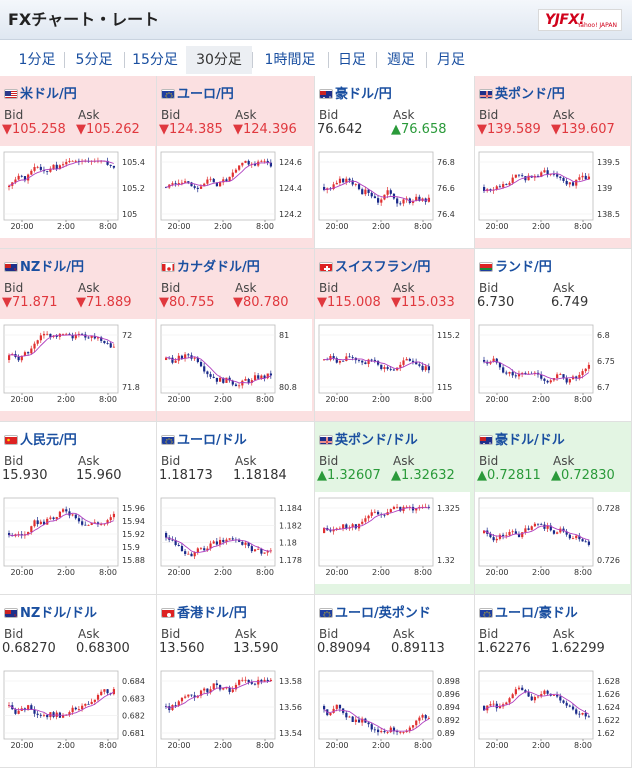 This screenshot has height=768, width=632. Describe the element at coordinates (374, 265) in the screenshot. I see `pair-name-link: スイスフラン/円` at that location.